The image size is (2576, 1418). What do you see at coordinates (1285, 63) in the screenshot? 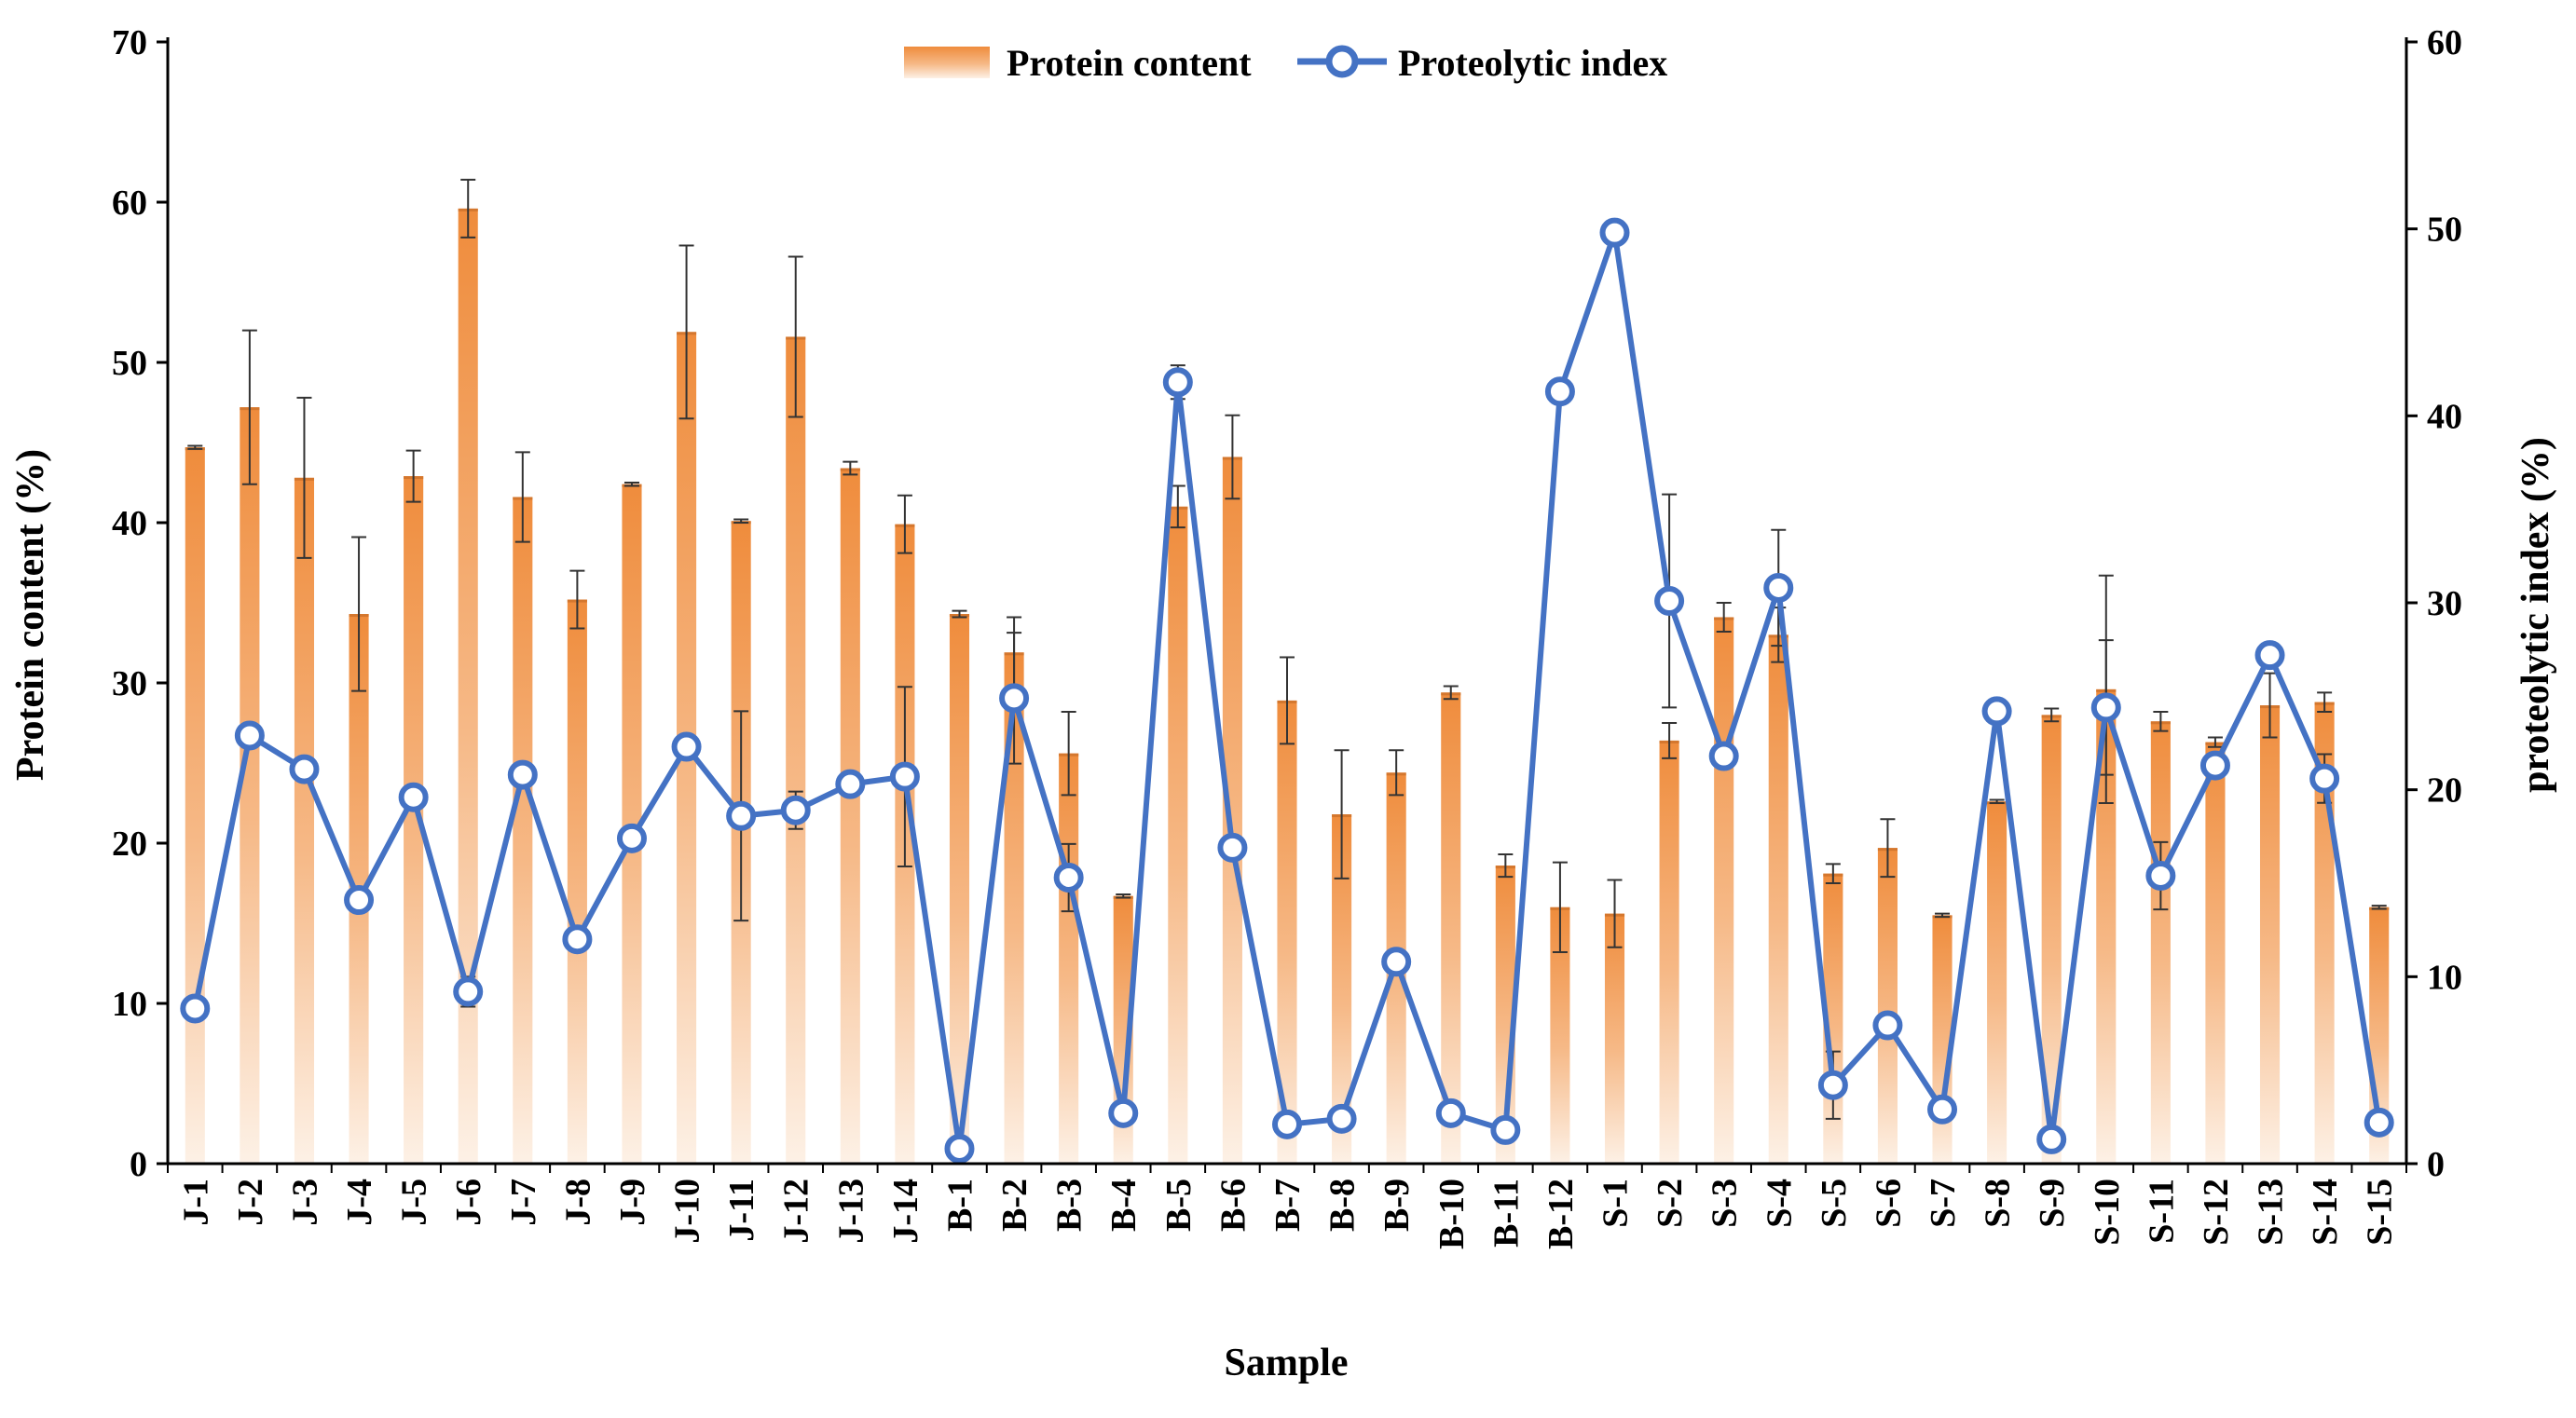
I see `legend: Protein content Proteolytic index` at bounding box center [1285, 63].